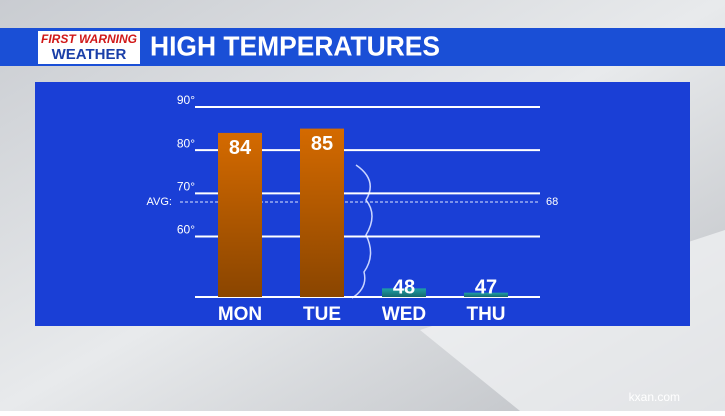 The height and width of the screenshot is (416, 725). I want to click on x-tick-label: WED, so click(404, 314).